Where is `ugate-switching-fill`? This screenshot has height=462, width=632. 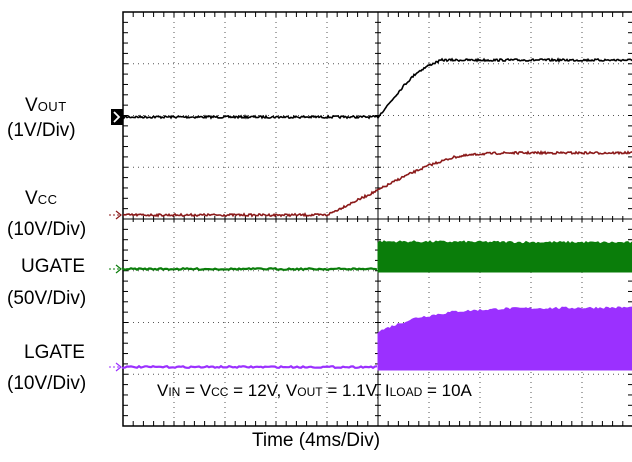
ugate-switching-fill is located at coordinates (504, 256).